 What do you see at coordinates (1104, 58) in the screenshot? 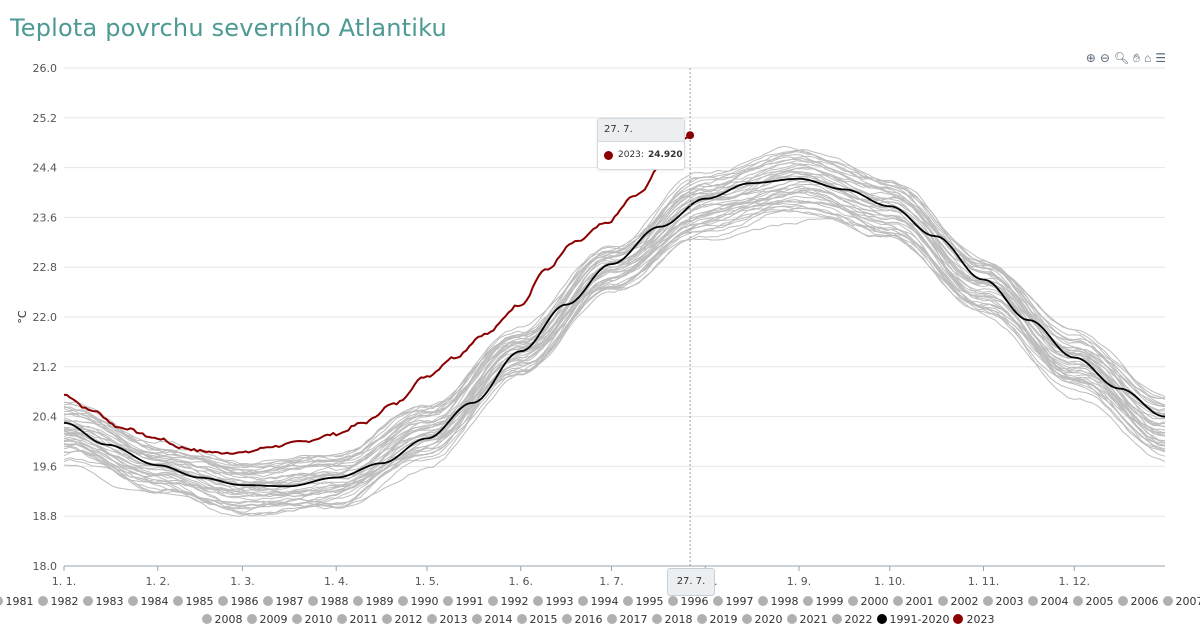
I see `zoom-out-icon: ⊖` at bounding box center [1104, 58].